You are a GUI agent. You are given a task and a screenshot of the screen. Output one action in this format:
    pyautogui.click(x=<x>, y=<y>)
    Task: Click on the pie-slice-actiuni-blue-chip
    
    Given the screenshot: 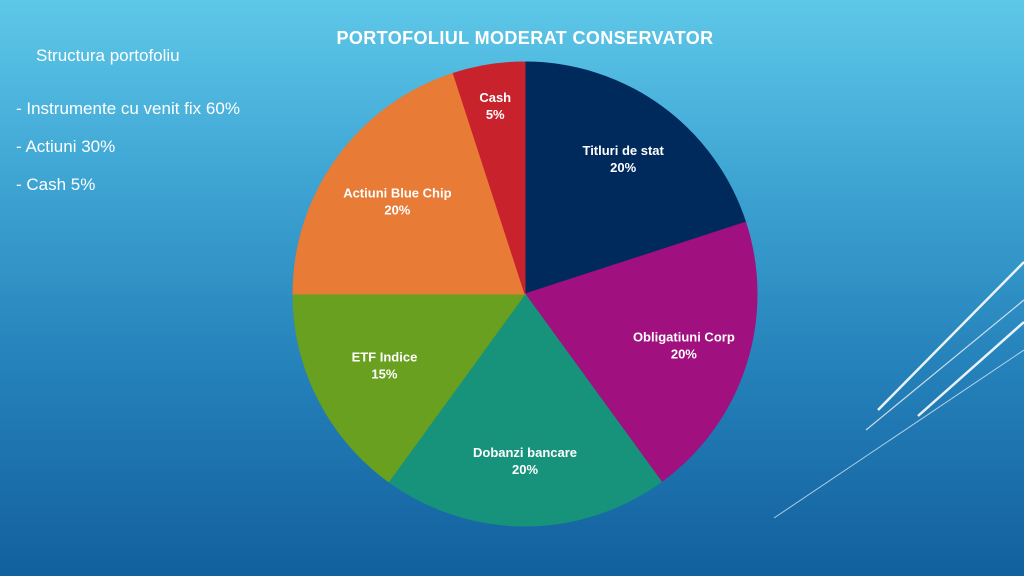 What is the action you would take?
    pyautogui.click(x=409, y=183)
    